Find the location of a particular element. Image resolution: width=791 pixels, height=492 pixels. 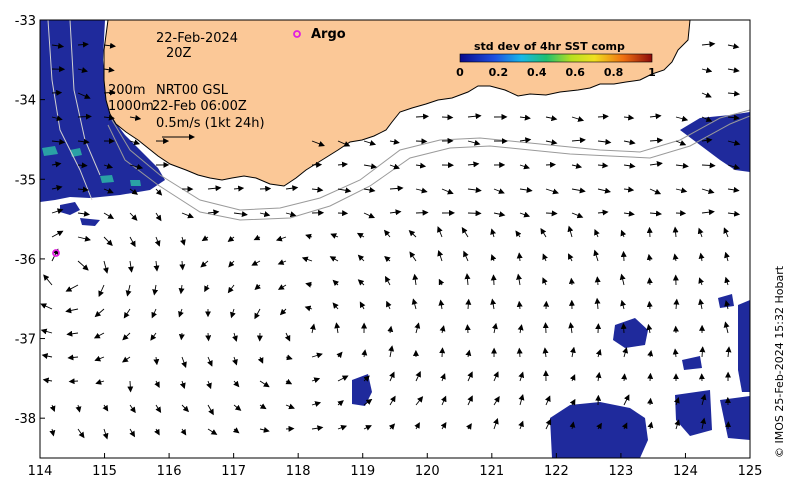

x-tick-label: 125 is located at coordinates (750, 471).